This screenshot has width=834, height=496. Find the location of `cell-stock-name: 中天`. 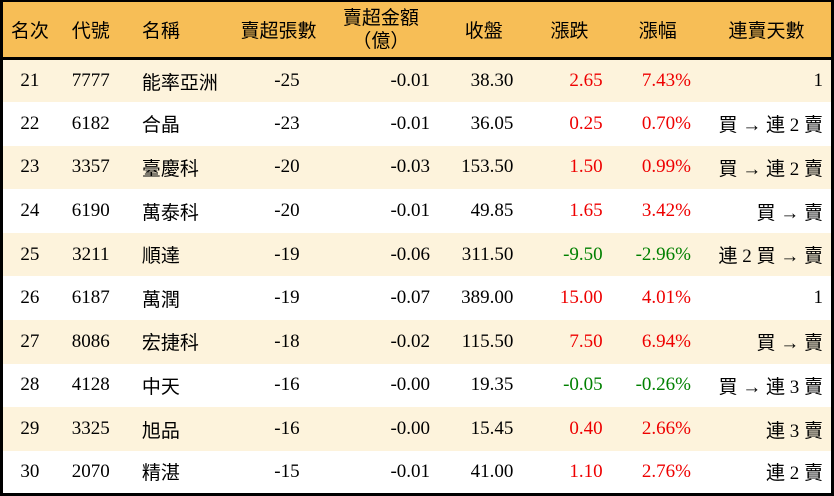

cell-stock-name: 中天 is located at coordinates (160, 387).